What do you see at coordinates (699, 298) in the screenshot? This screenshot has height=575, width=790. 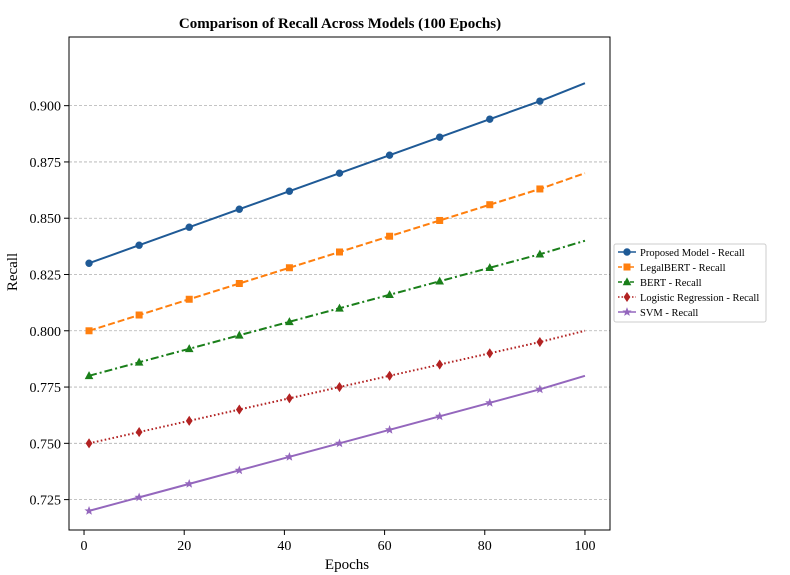 I see `legend-label: Logistic Regression - Recall` at bounding box center [699, 298].